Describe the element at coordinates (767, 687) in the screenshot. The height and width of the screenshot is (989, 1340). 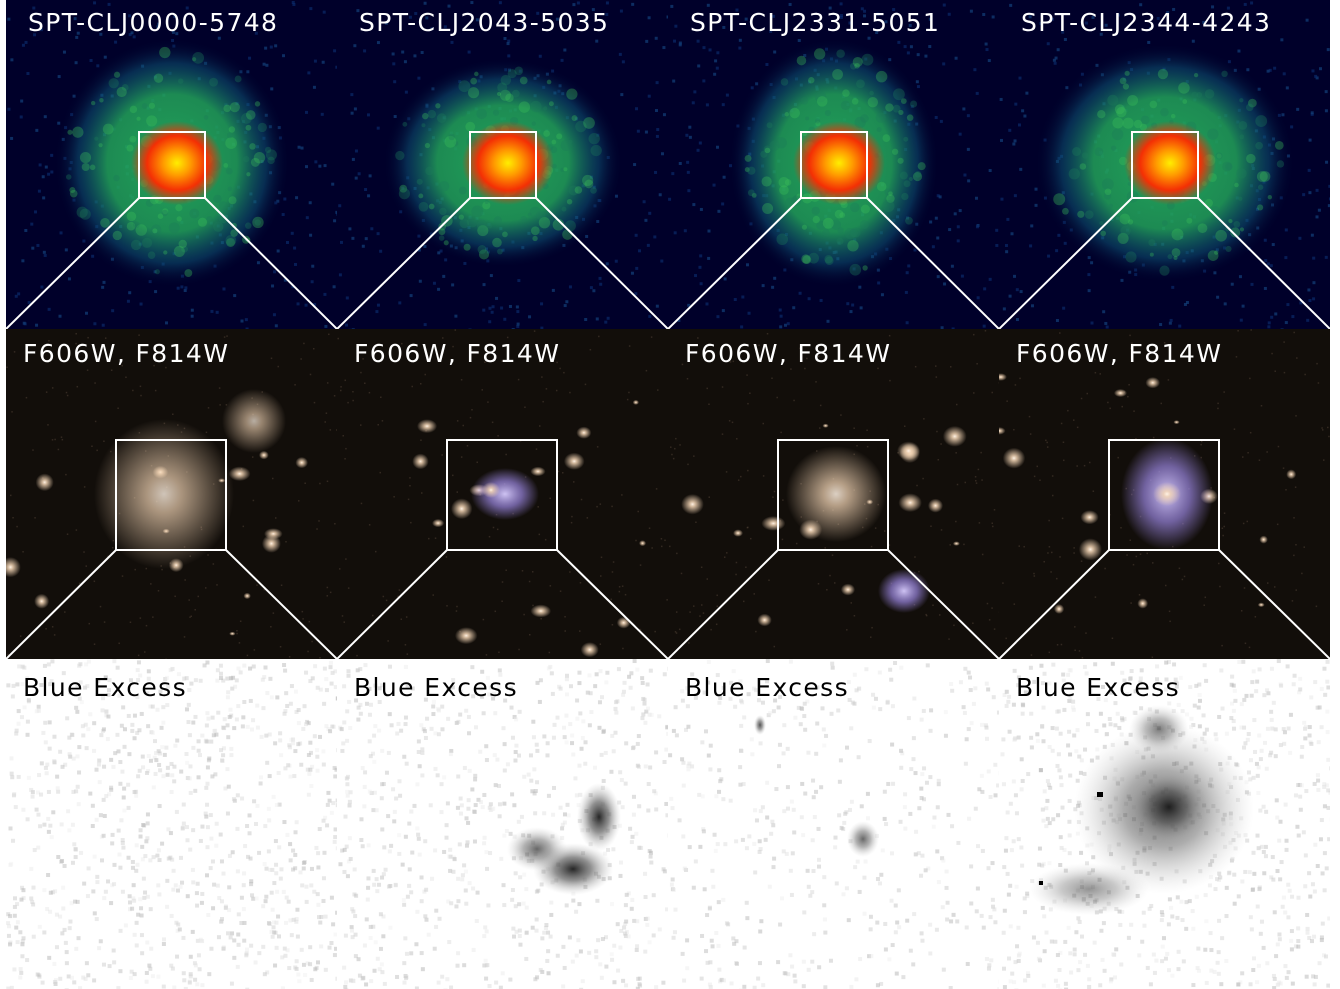
I see `blue-excess-label-3: Blue Excess` at that location.